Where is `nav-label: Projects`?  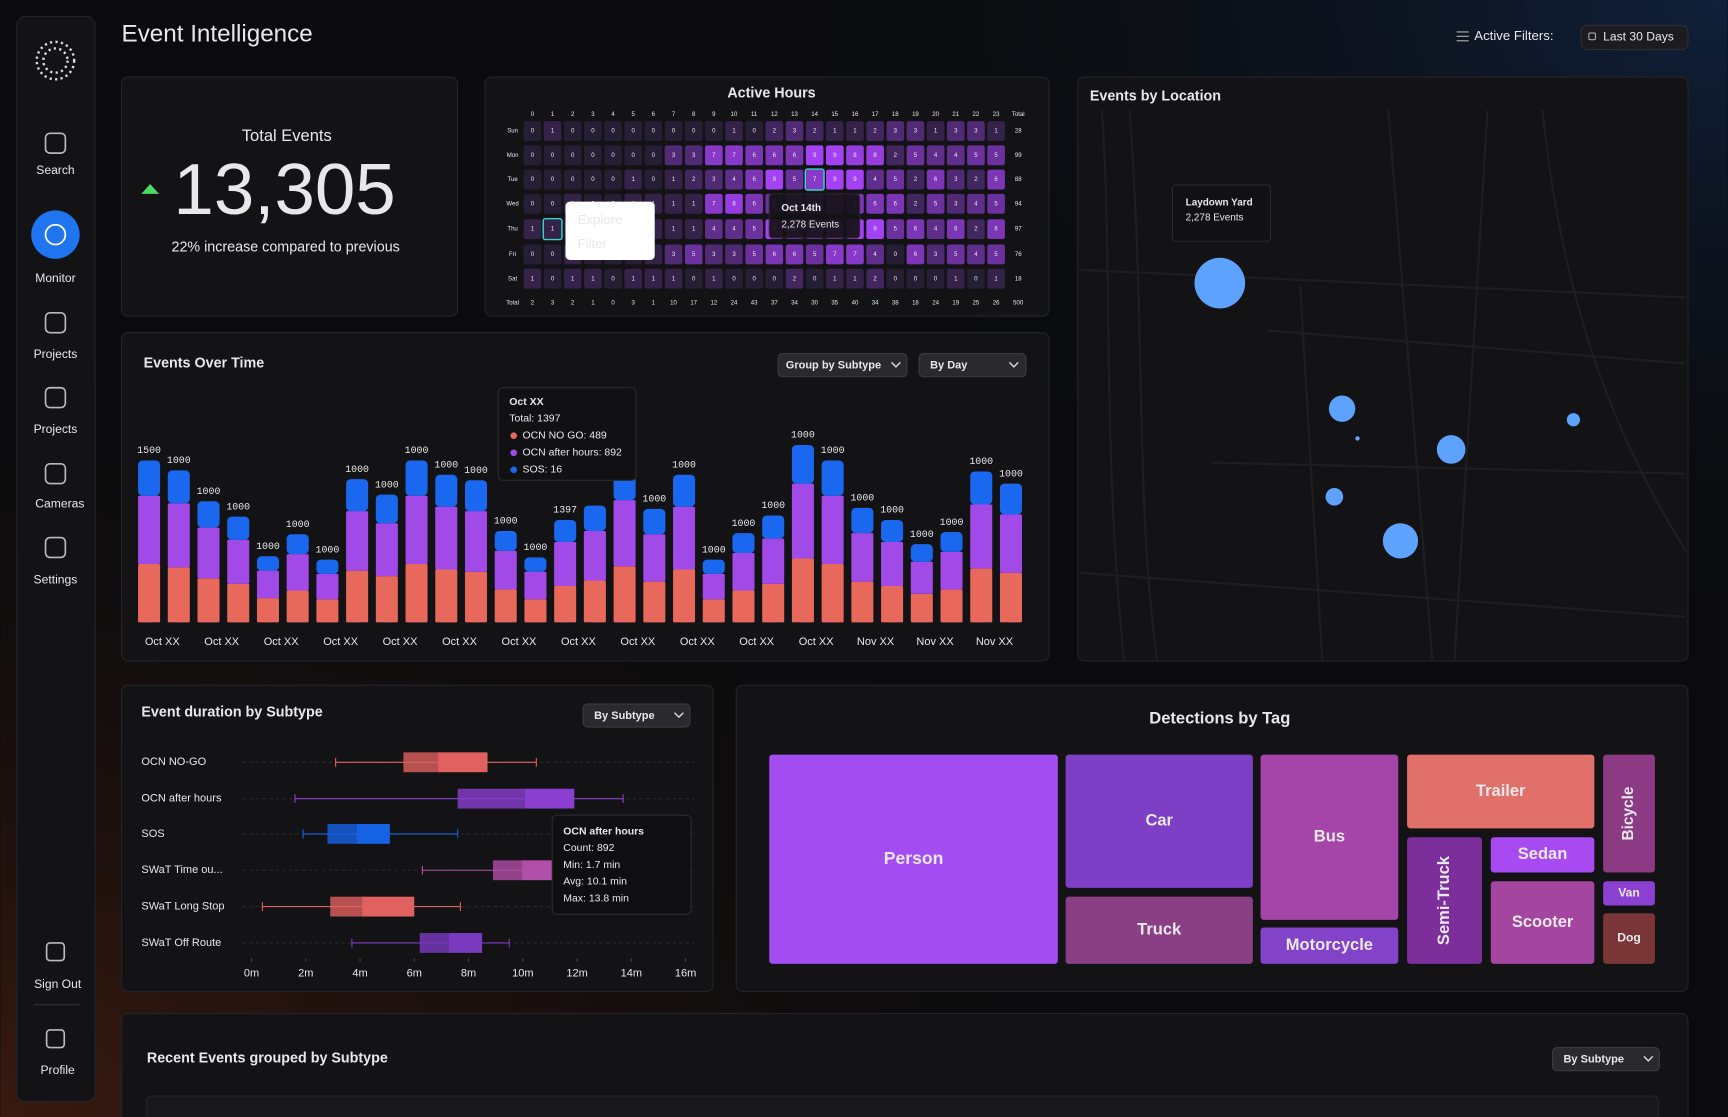 nav-label: Projects is located at coordinates (56, 429).